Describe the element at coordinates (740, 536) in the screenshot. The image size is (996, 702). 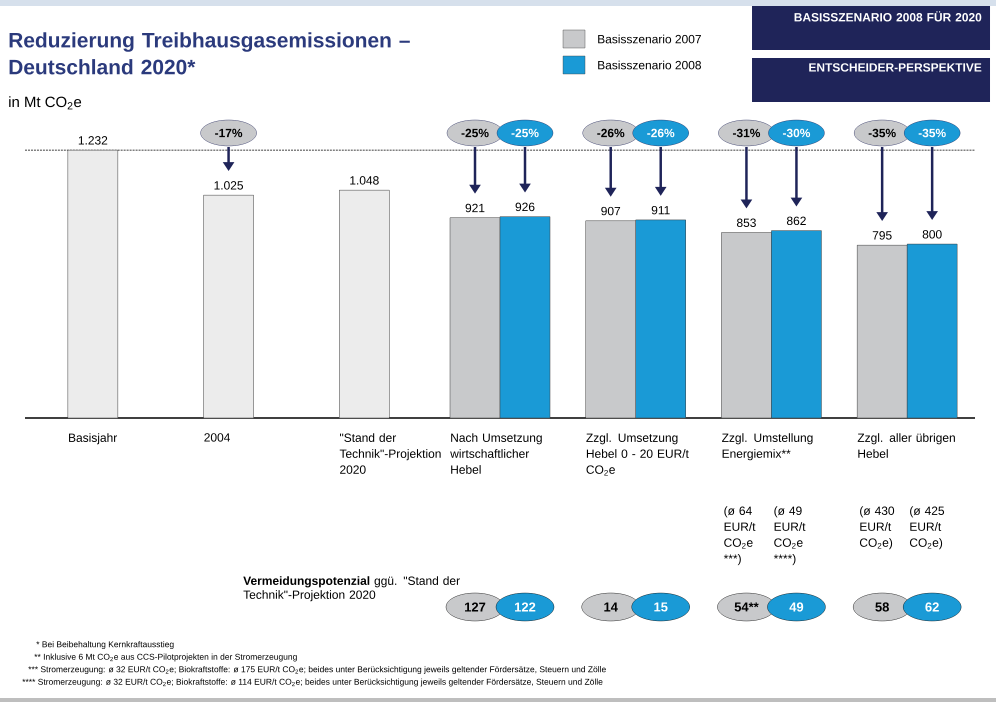
I see `text: (ø 64 EUR/t CO$_{2}$e ***)` at that location.